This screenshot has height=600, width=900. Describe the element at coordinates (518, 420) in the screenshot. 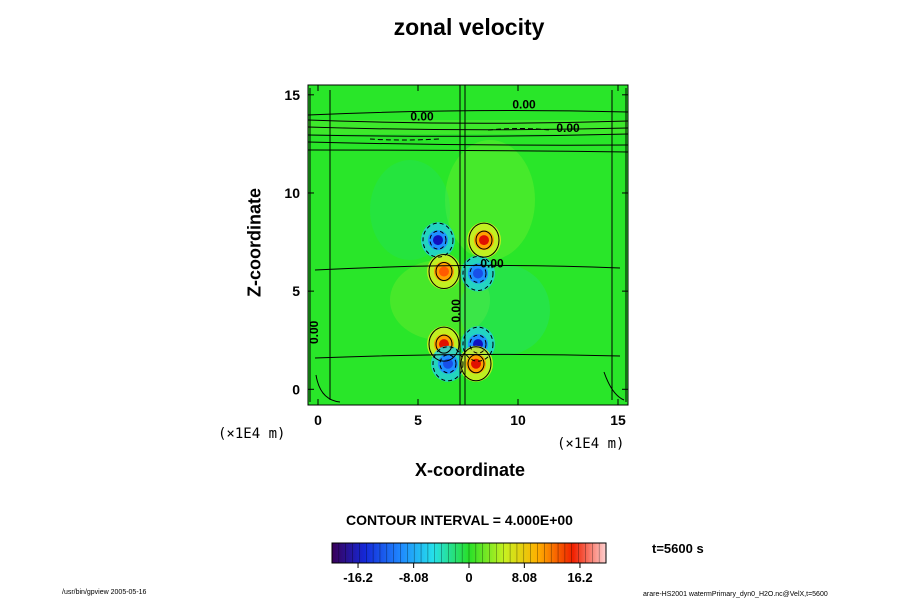

I see `x-tick-label: 10` at that location.